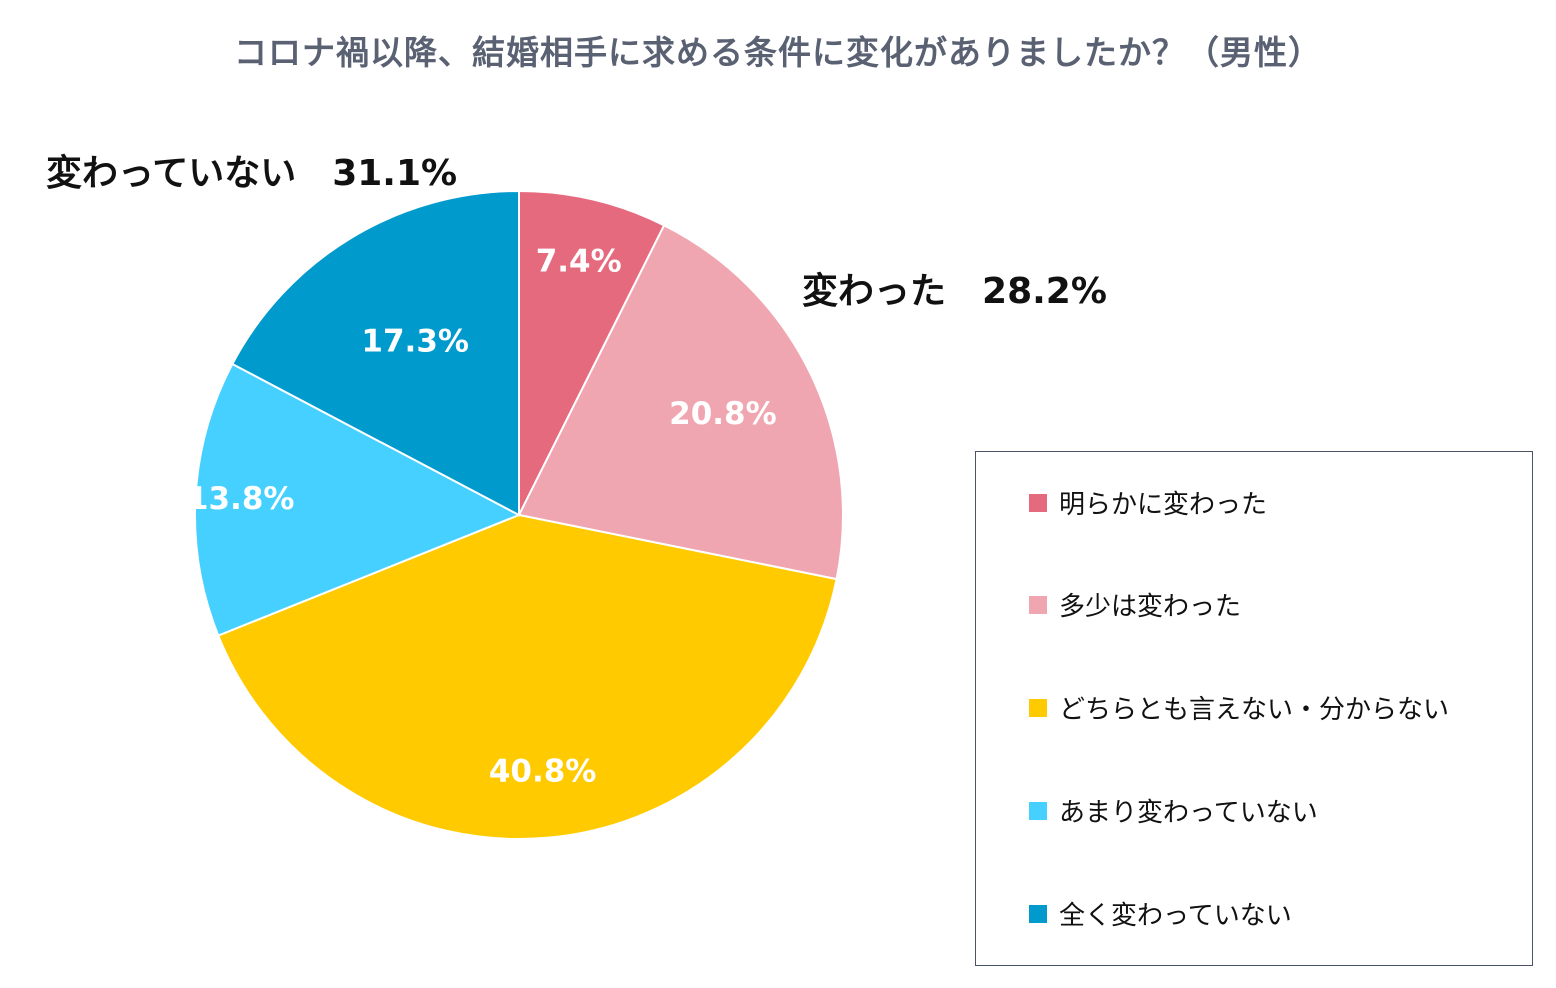 Image resolution: width=1556 pixels, height=988 pixels. What do you see at coordinates (579, 261) in the screenshot?
I see `pie-label-clearly-changed: 7.4%` at bounding box center [579, 261].